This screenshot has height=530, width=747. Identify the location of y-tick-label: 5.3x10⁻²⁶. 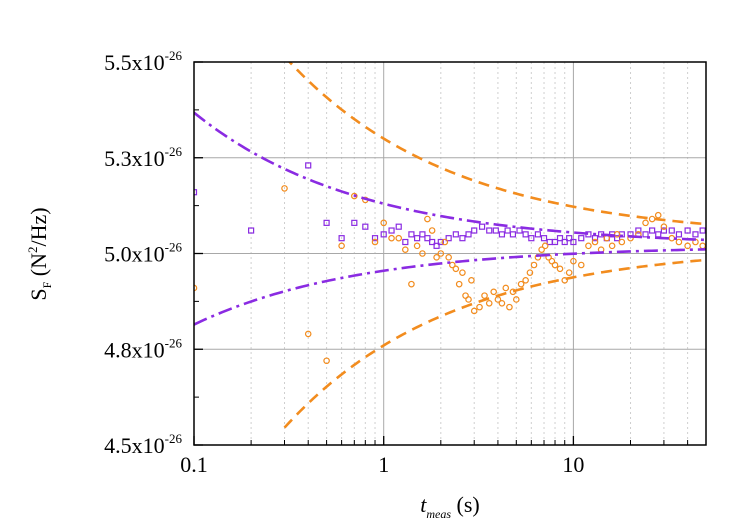
(143, 157).